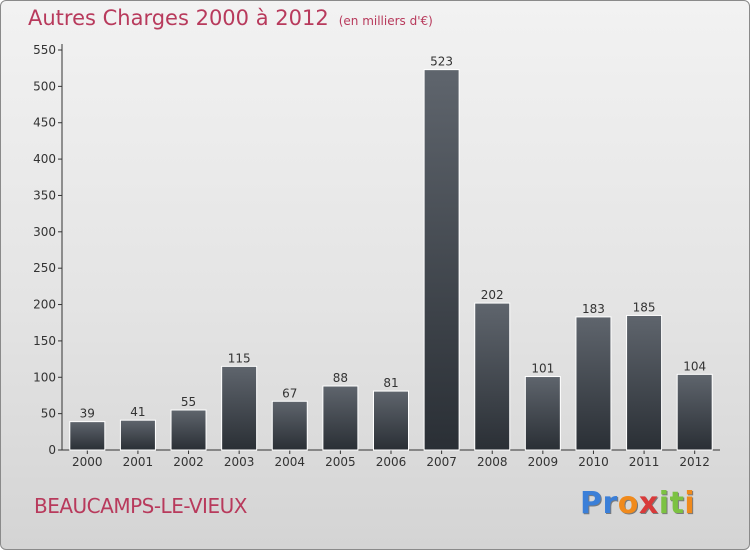  What do you see at coordinates (44, 268) in the screenshot?
I see `y-tick-label: 250` at bounding box center [44, 268].